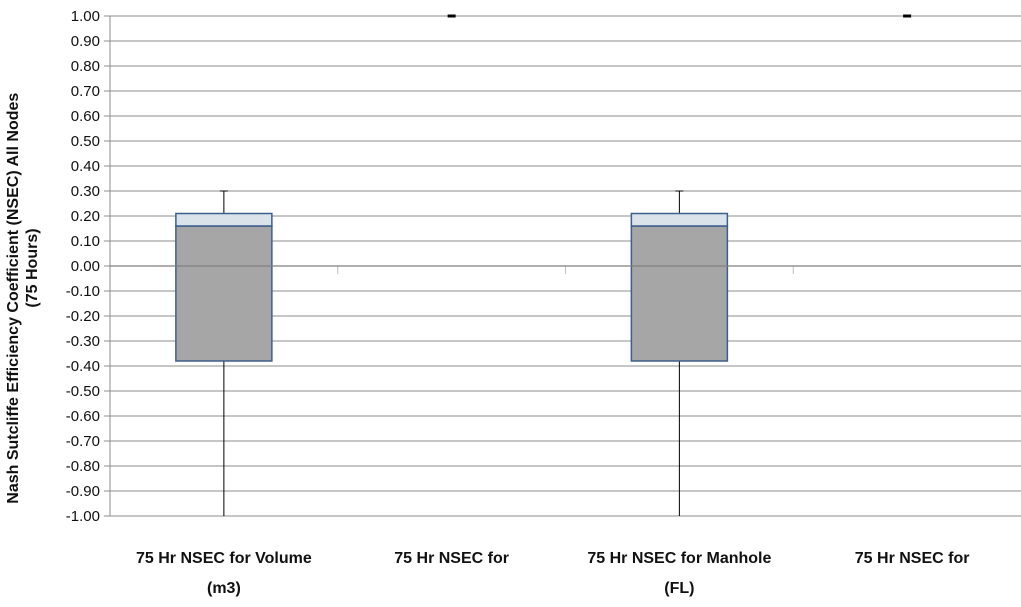 The width and height of the screenshot is (1021, 607). I want to click on y-tick-label: 0.00, so click(85, 266).